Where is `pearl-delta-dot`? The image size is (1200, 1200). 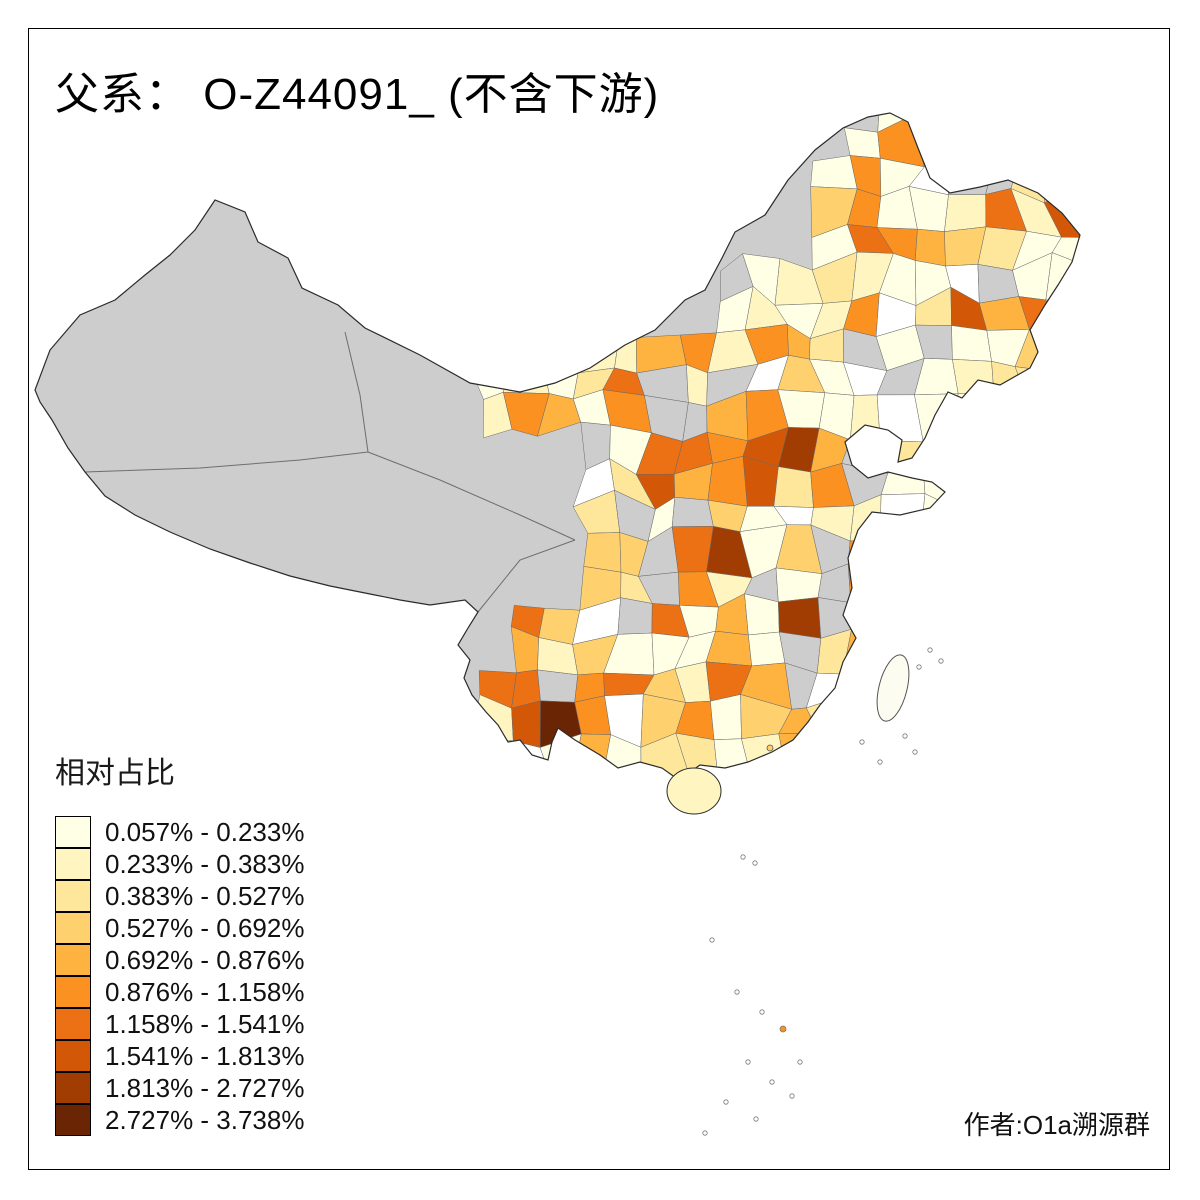 pearl-delta-dot is located at coordinates (770, 748).